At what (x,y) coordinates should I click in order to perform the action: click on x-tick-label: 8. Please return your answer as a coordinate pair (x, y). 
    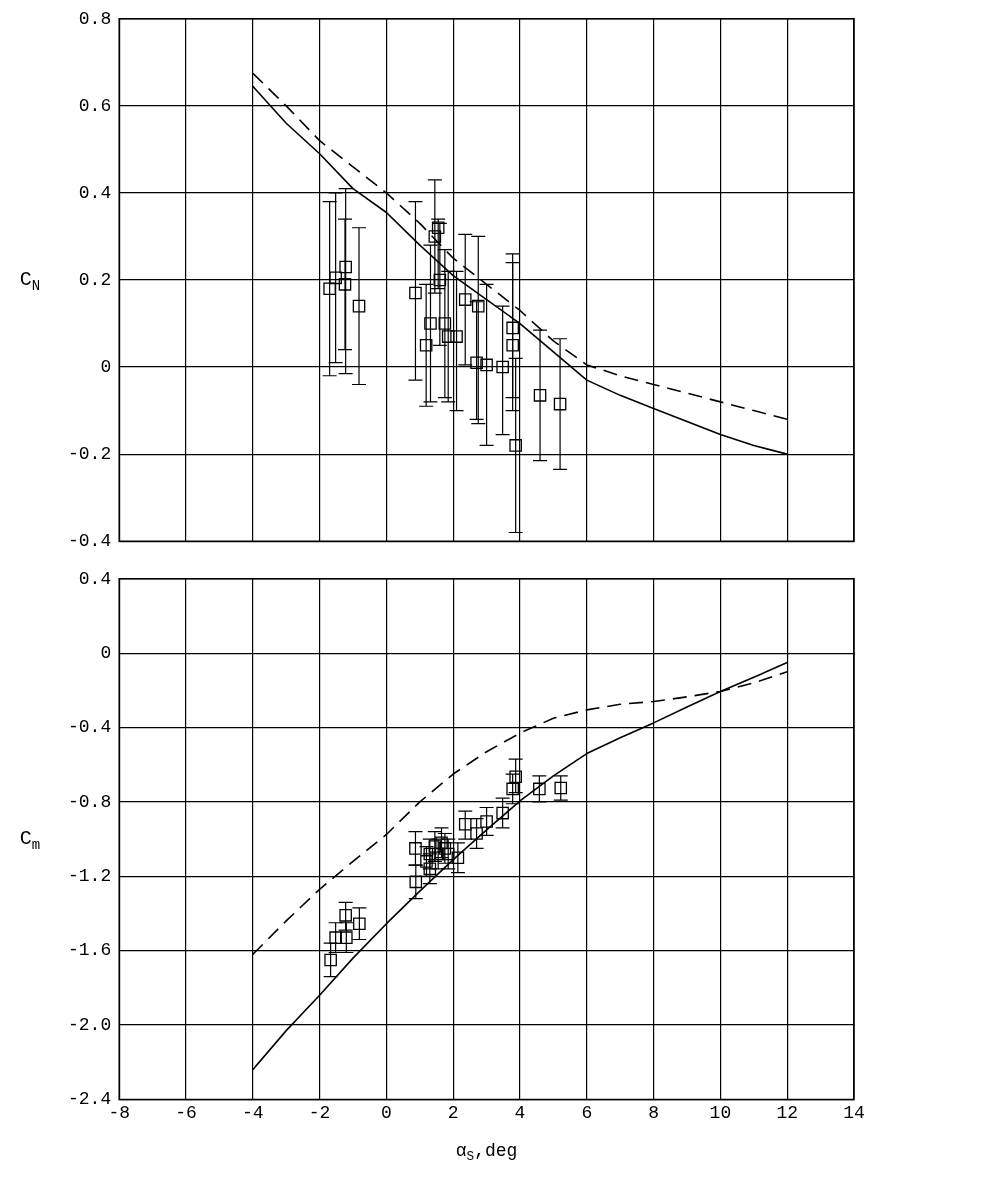
    Looking at the image, I should click on (654, 1112).